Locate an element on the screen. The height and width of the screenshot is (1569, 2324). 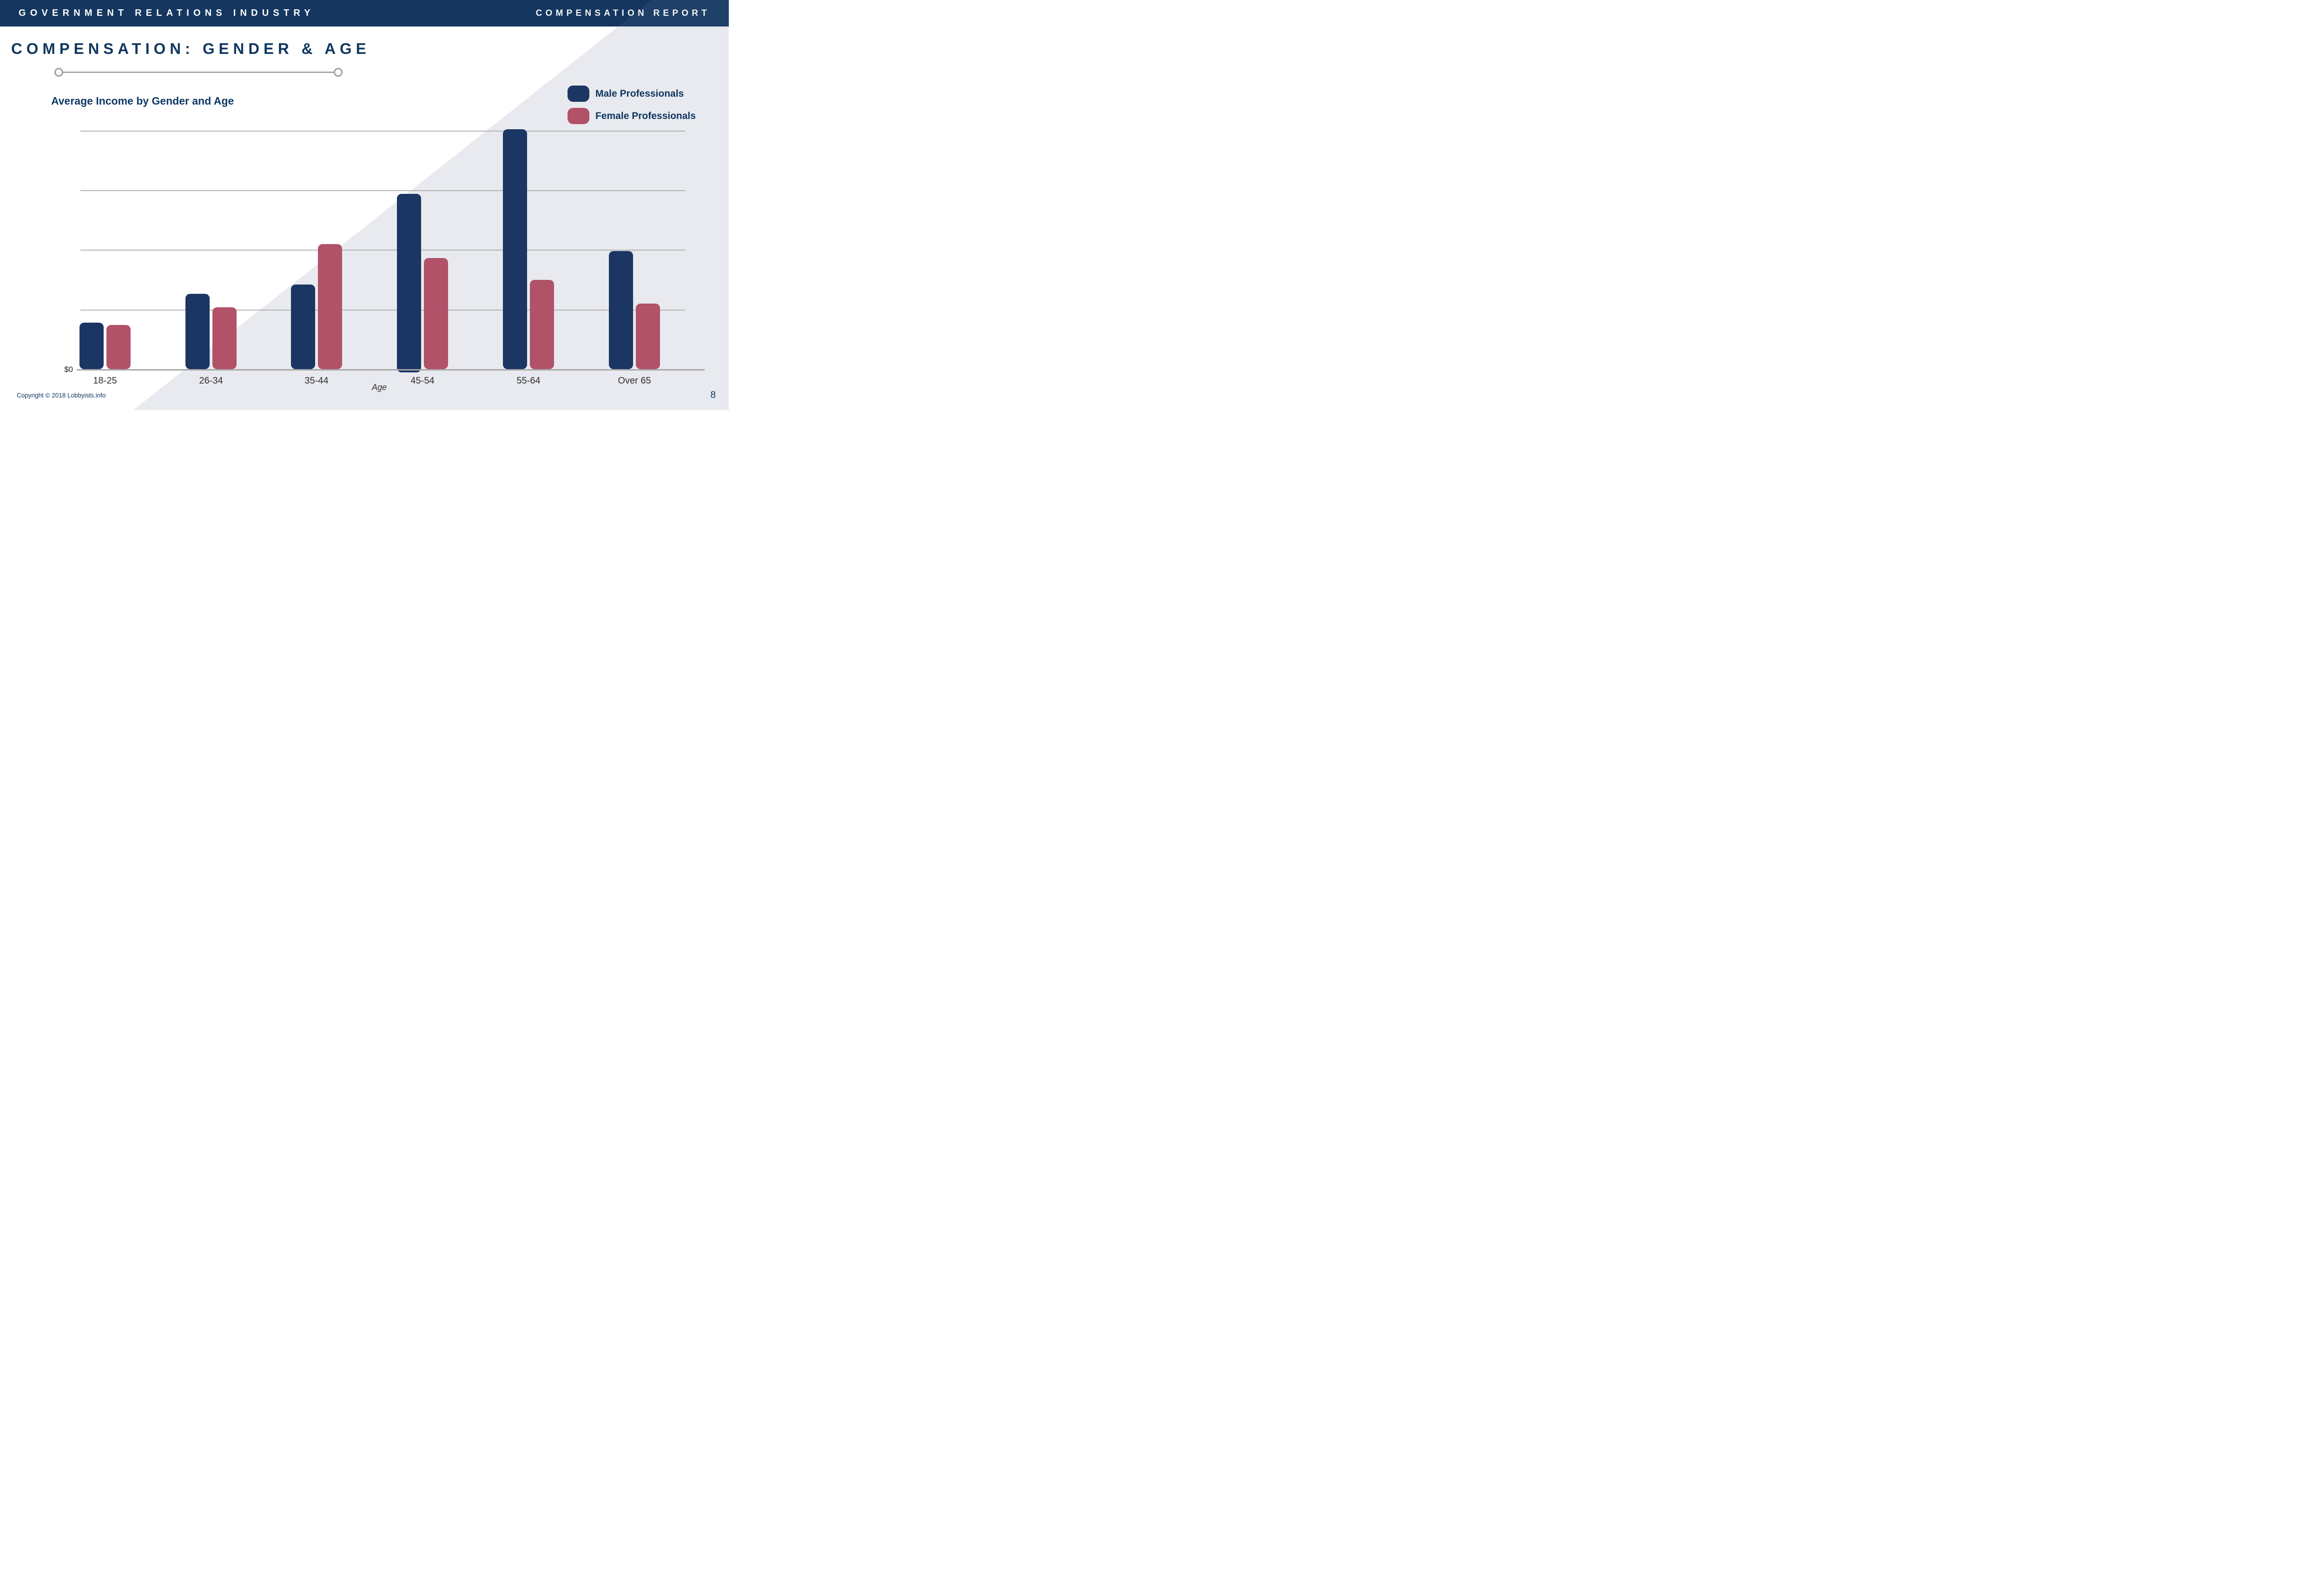
x-tick-label-18-25: 18-25 is located at coordinates (105, 381).